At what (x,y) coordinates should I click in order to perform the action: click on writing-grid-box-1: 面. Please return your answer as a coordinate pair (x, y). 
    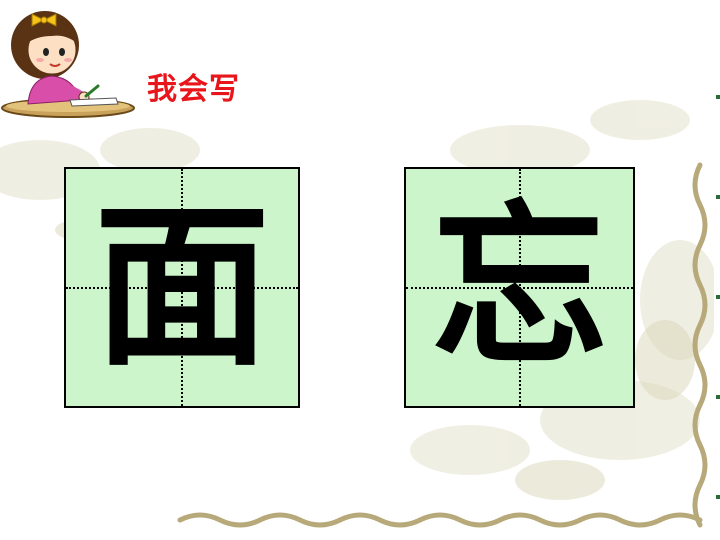
    Looking at the image, I should click on (182, 287).